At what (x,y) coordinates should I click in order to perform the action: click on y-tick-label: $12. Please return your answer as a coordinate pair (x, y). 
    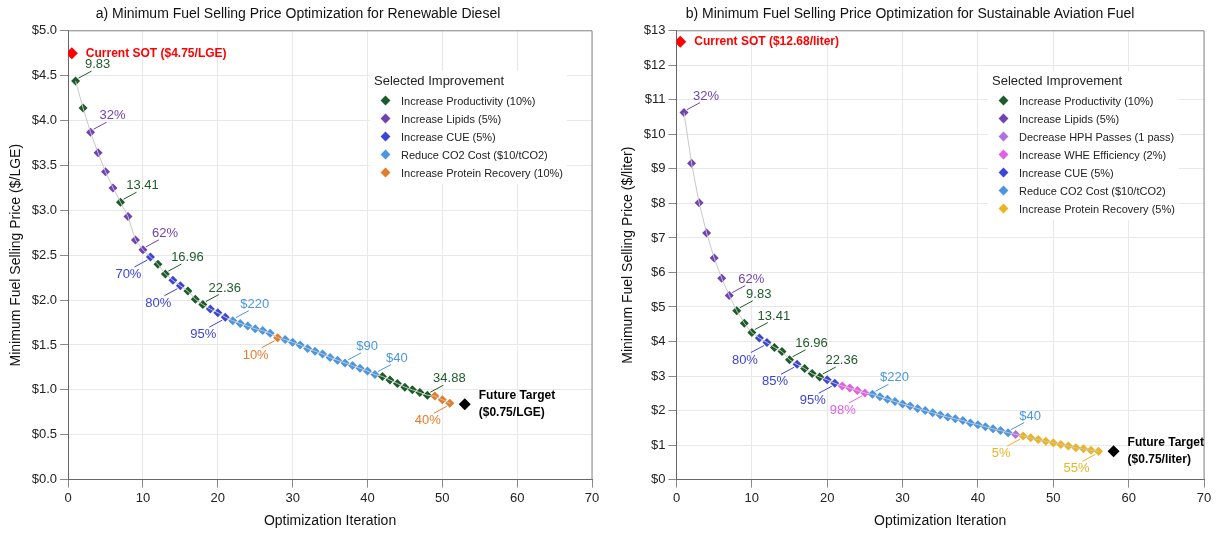
    Looking at the image, I should click on (654, 64).